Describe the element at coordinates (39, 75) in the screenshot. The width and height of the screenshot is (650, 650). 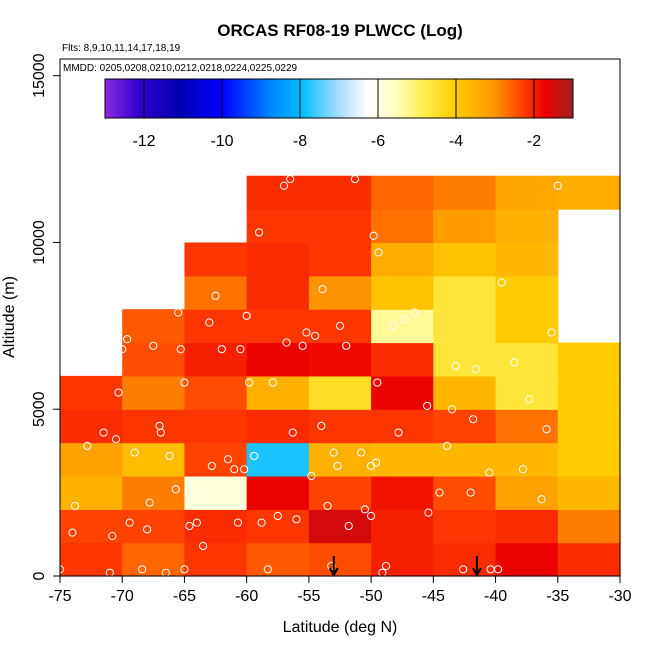
I see `y-tick-label: 15000` at that location.